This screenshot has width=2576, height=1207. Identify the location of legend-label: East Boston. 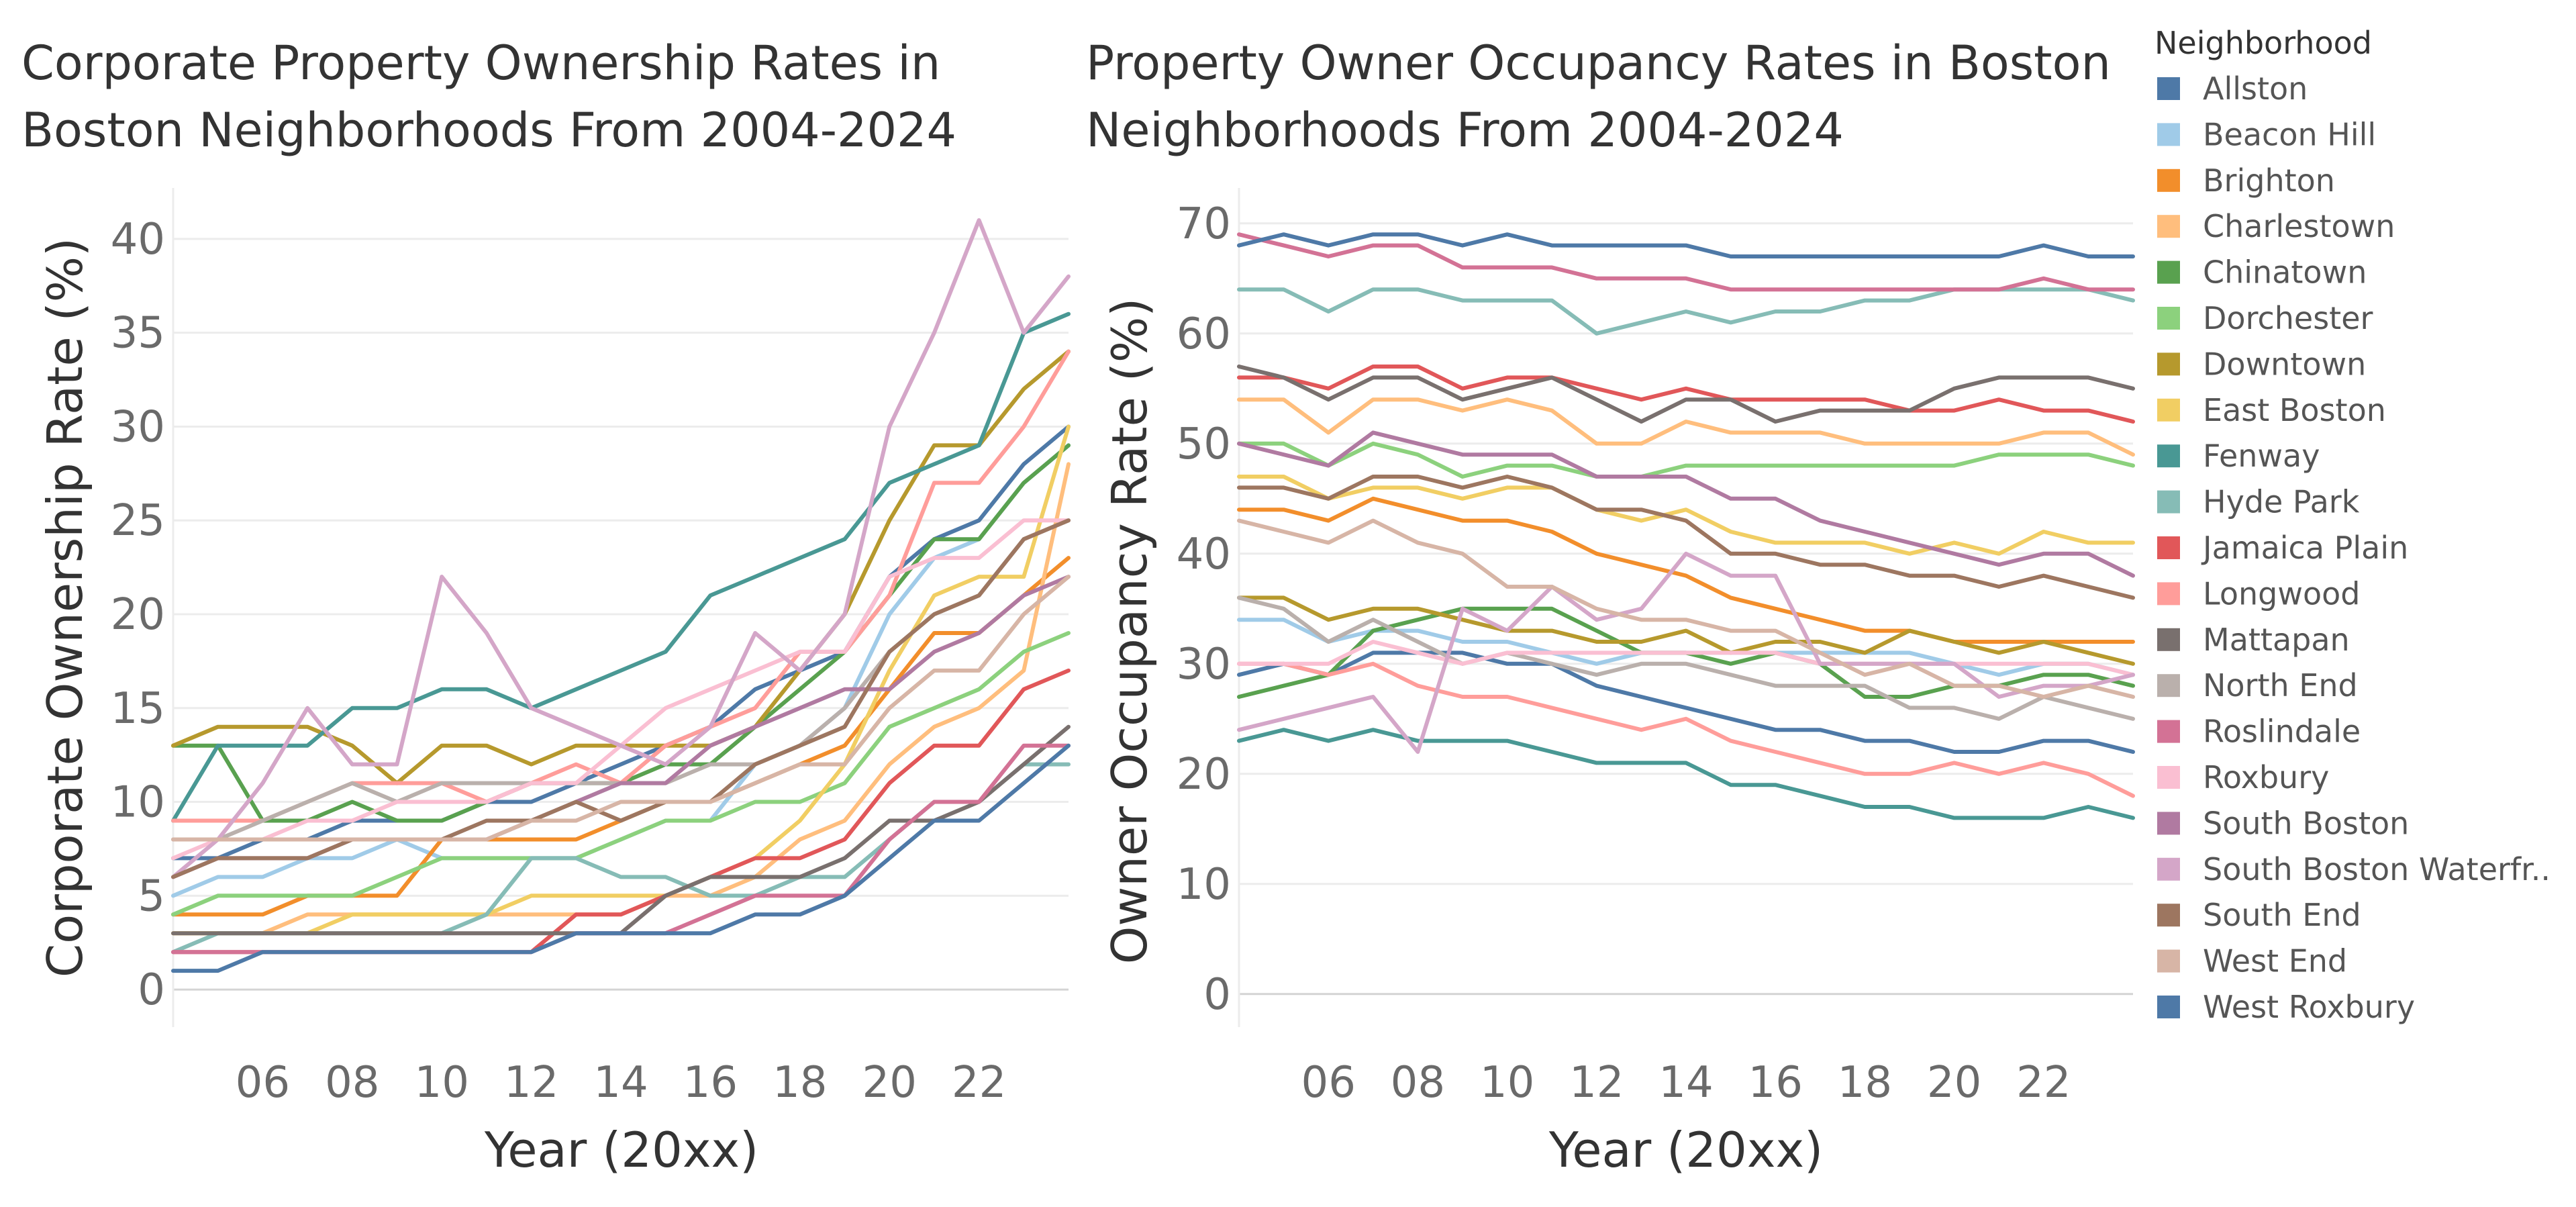
(2294, 410).